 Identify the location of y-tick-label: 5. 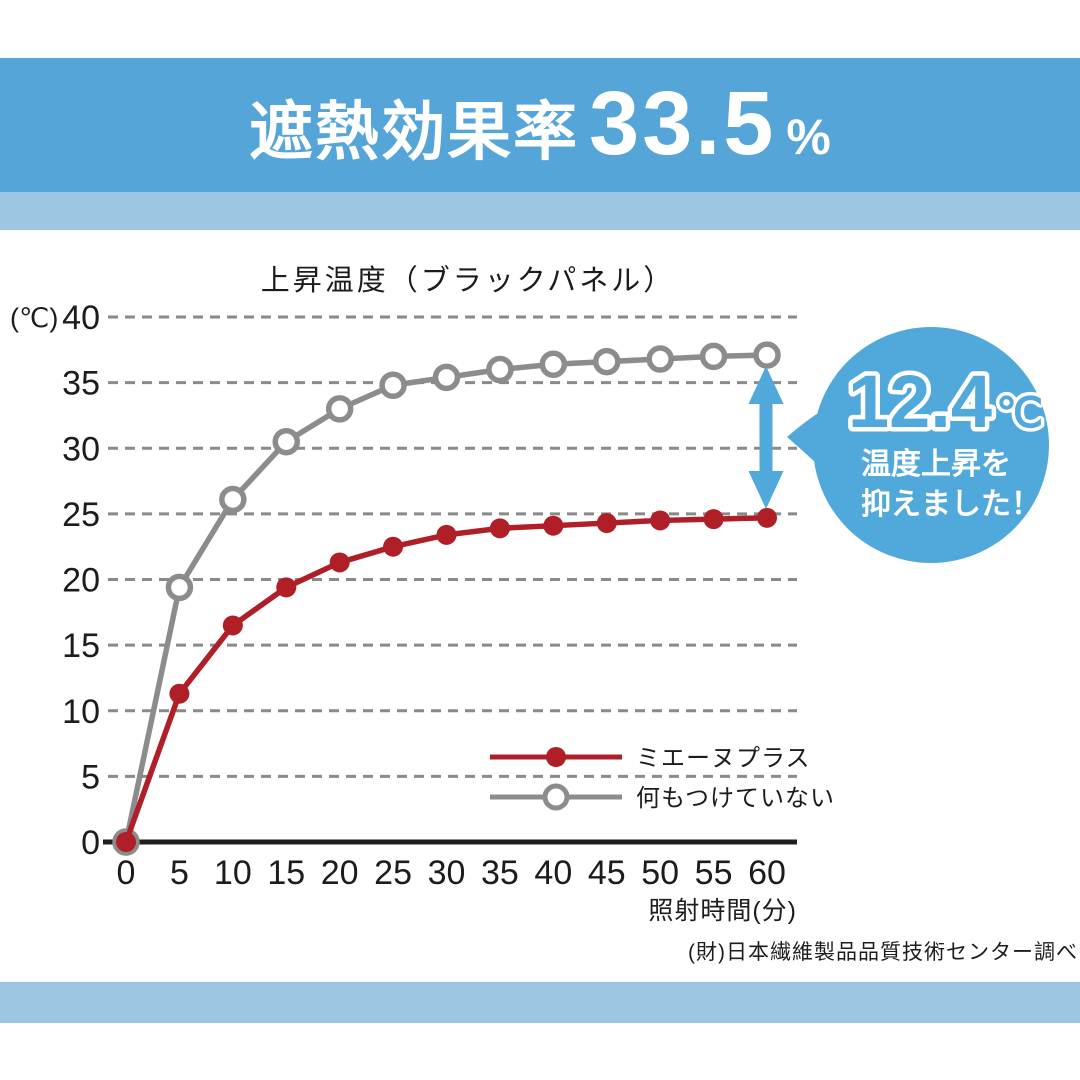
(90, 777).